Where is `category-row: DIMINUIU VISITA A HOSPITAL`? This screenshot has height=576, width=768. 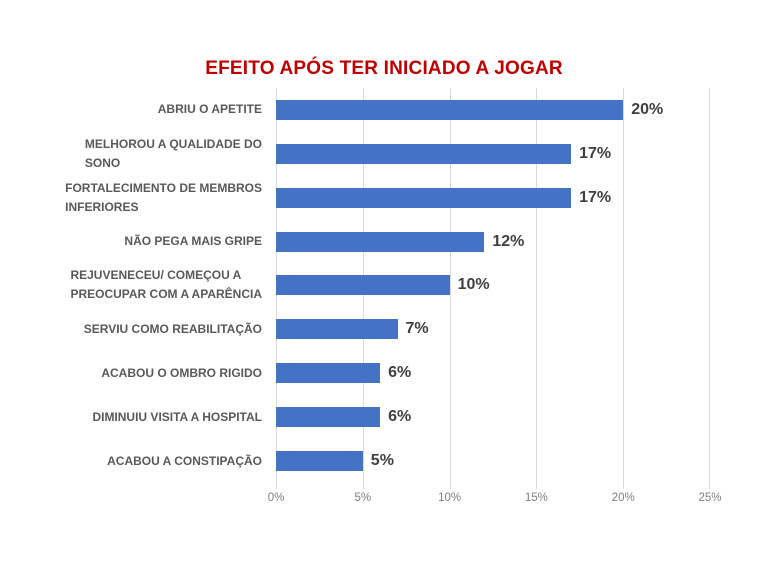 category-row: DIMINUIU VISITA A HOSPITAL is located at coordinates (138, 417).